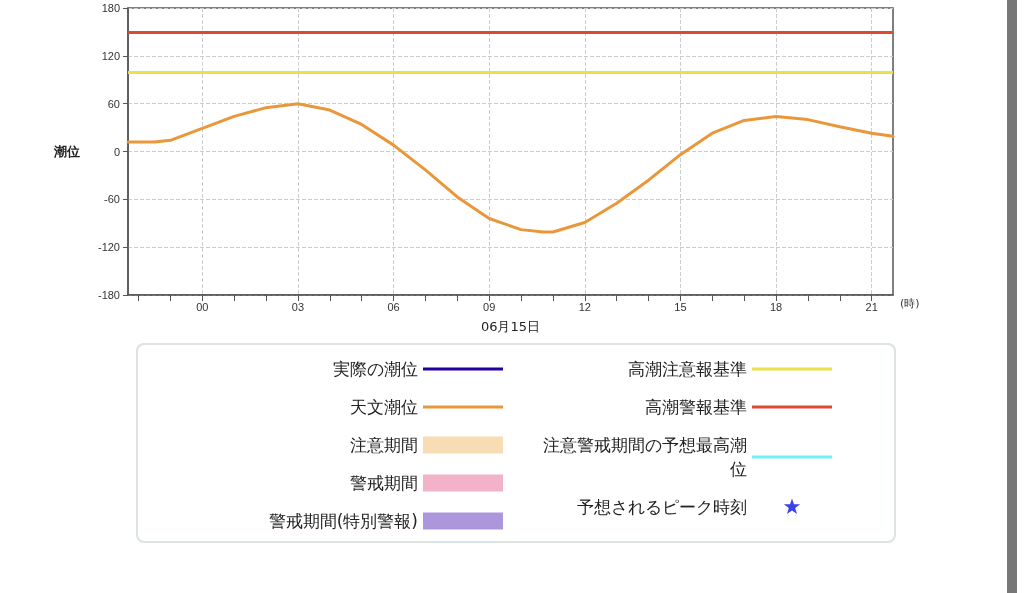 This screenshot has width=1024, height=593. I want to click on legend-label: 注意期間, so click(384, 445).